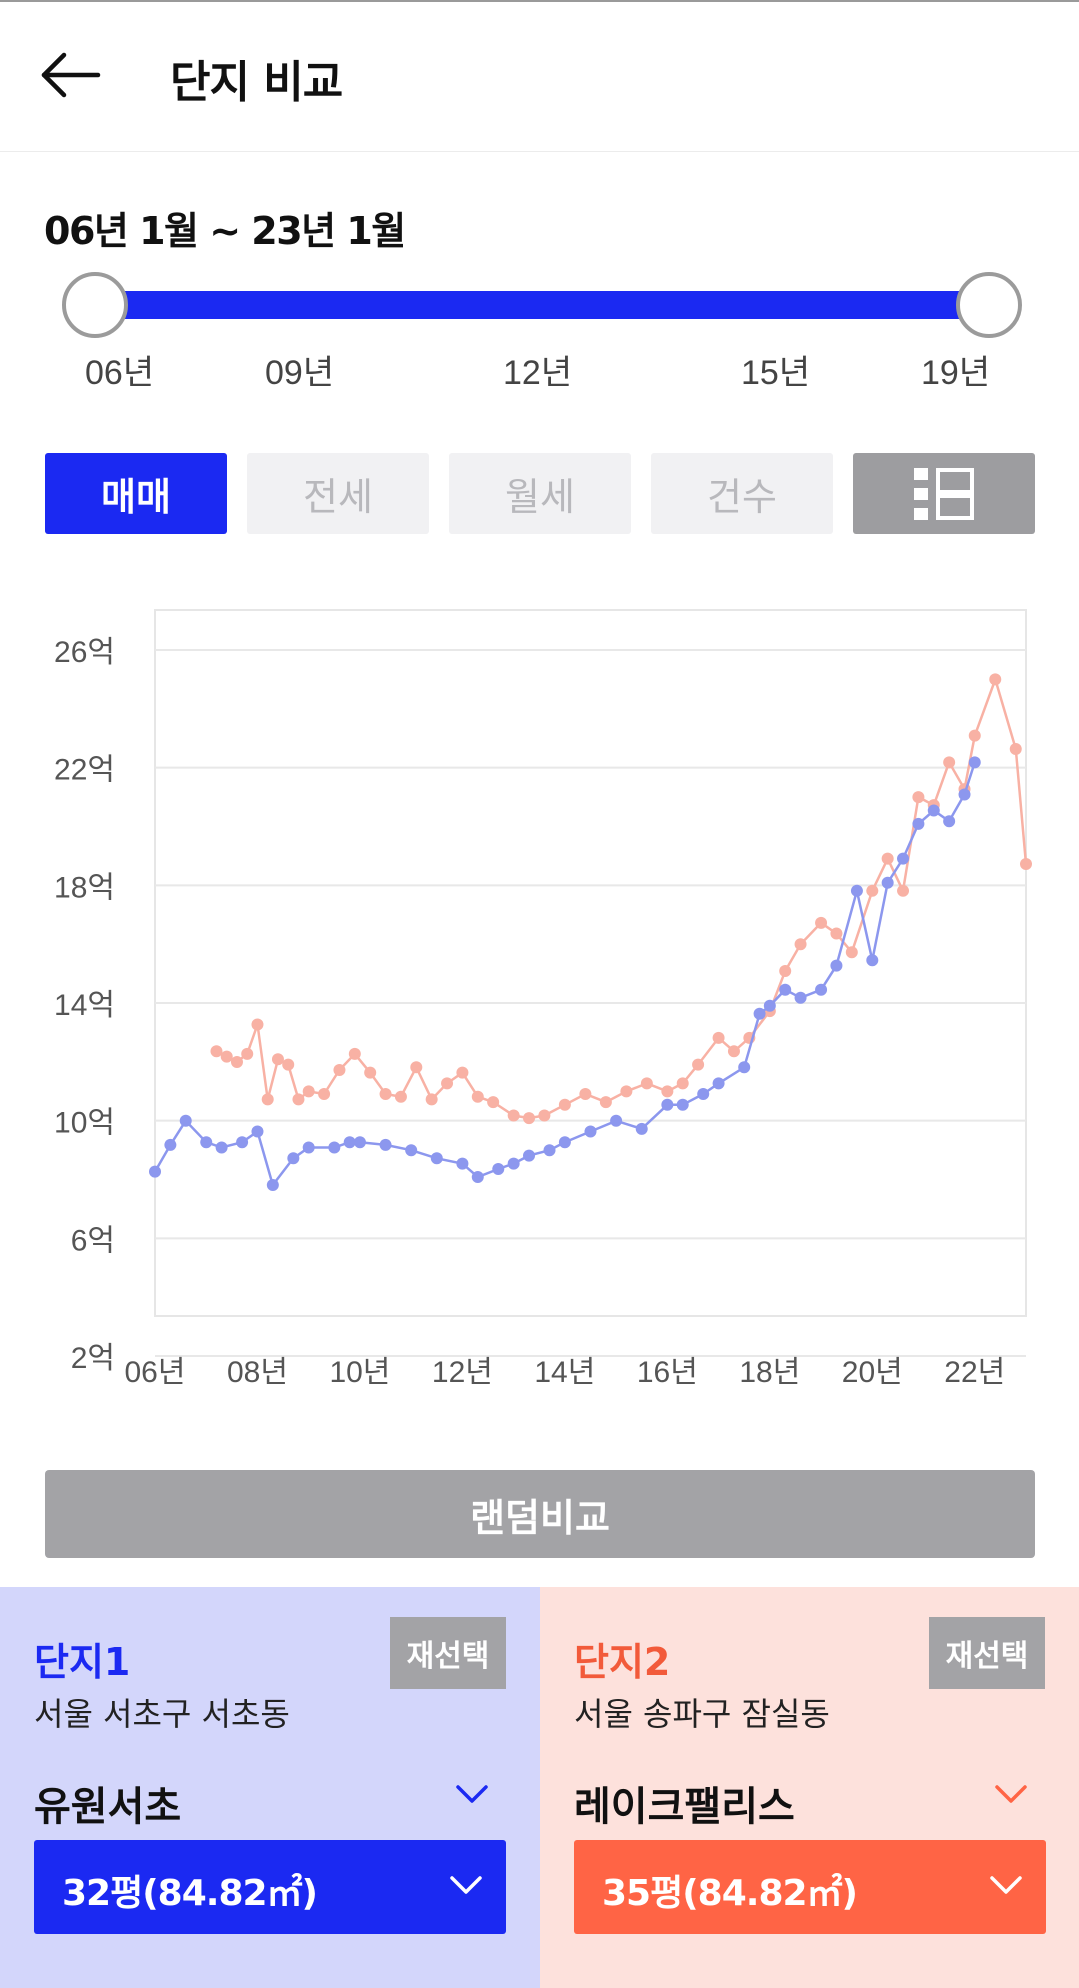 The height and width of the screenshot is (1988, 1079). Describe the element at coordinates (108, 1807) in the screenshot. I see `complex1-name: 유원서초` at that location.